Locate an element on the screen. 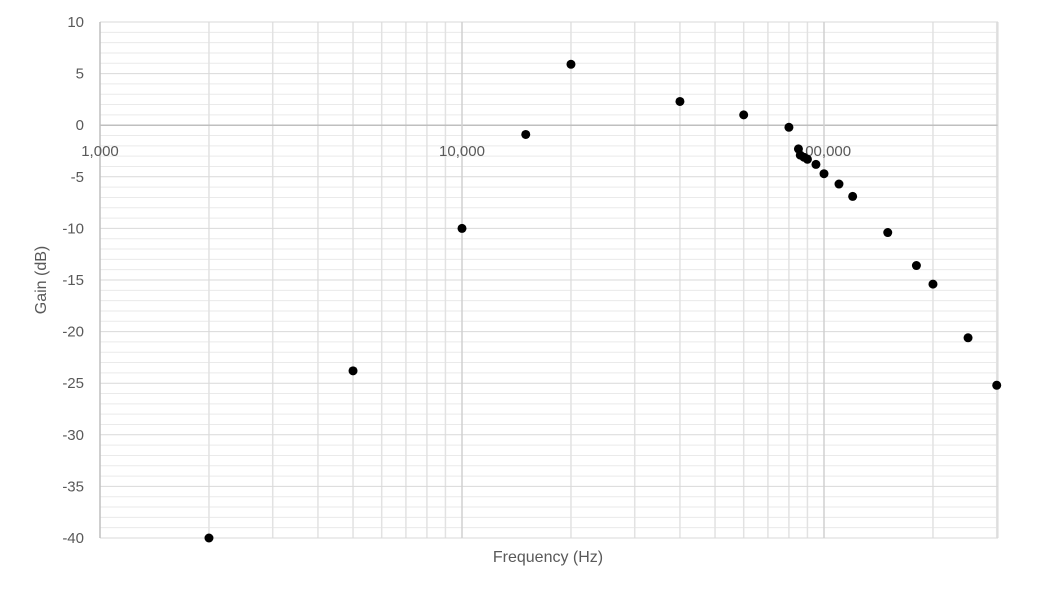 The image size is (1056, 593). y-tick-label: -40 is located at coordinates (73, 538).